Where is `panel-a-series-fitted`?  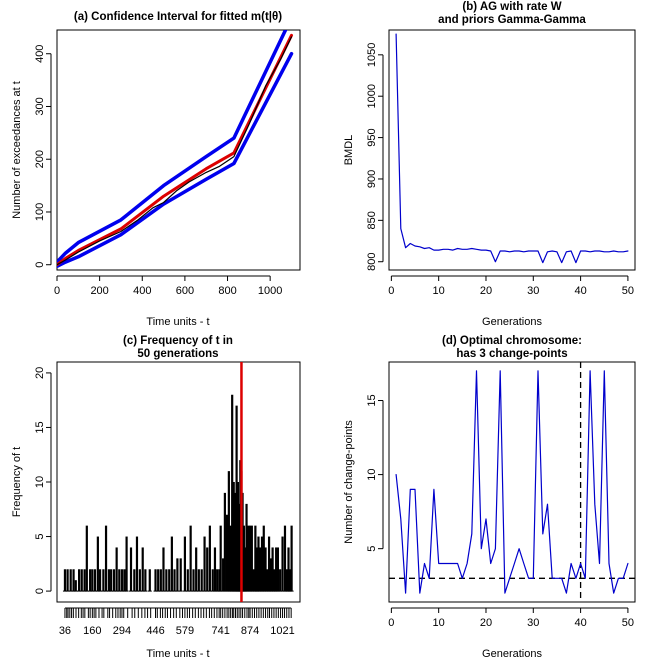 panel-a-series-fitted is located at coordinates (175, 150).